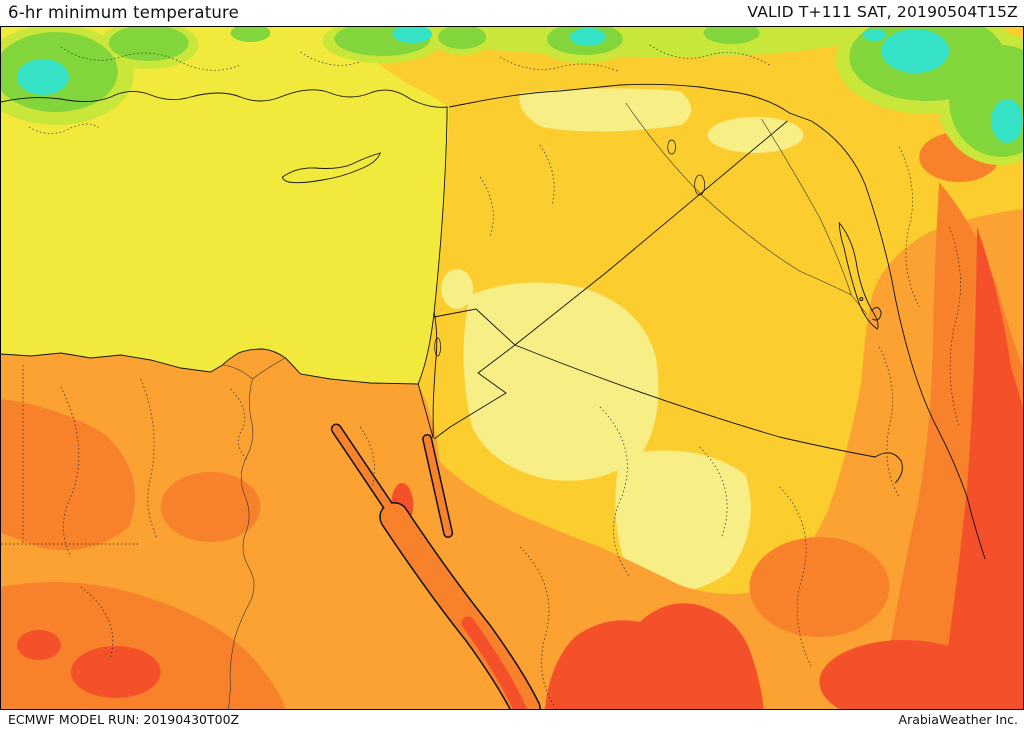  What do you see at coordinates (331, 168) in the screenshot?
I see `cyprus-outline` at bounding box center [331, 168].